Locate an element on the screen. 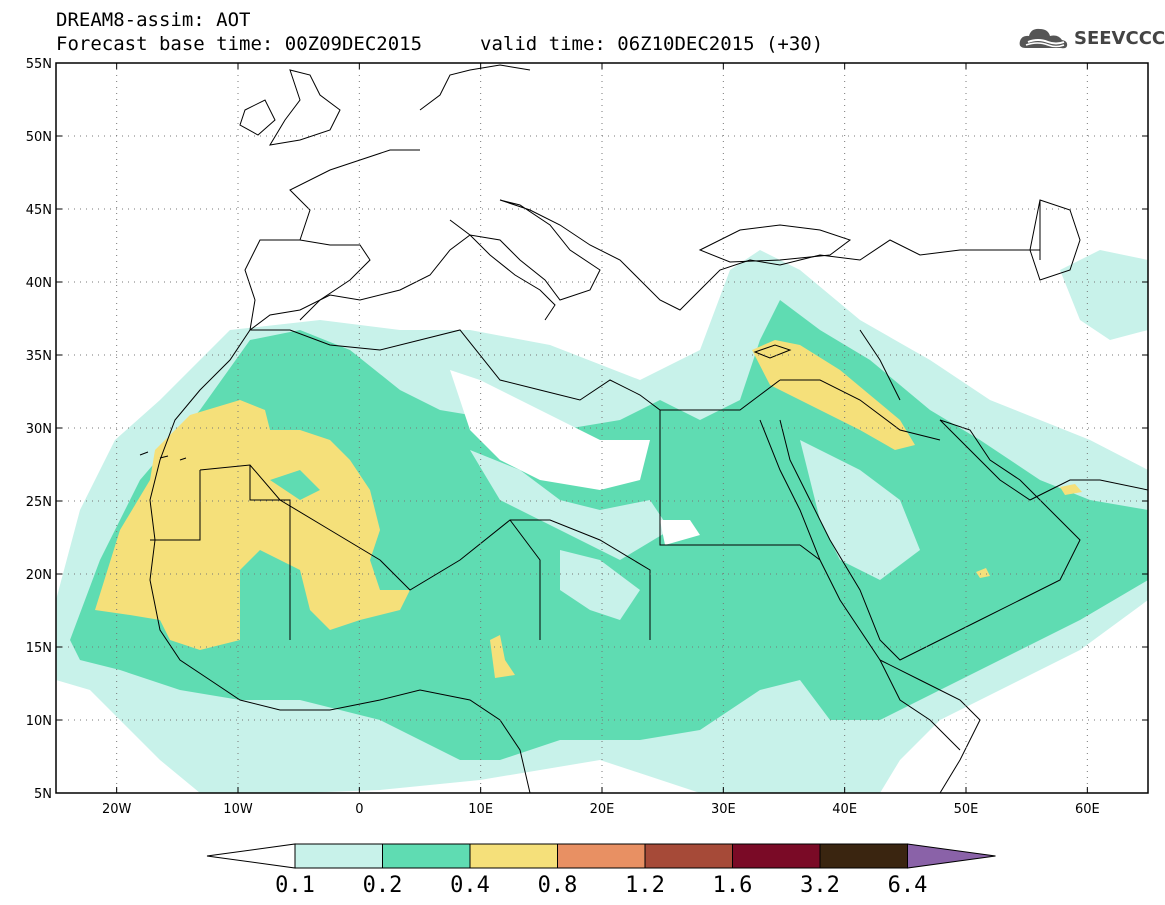 The width and height of the screenshot is (1165, 905). lon-tick-label: 30E is located at coordinates (723, 809).